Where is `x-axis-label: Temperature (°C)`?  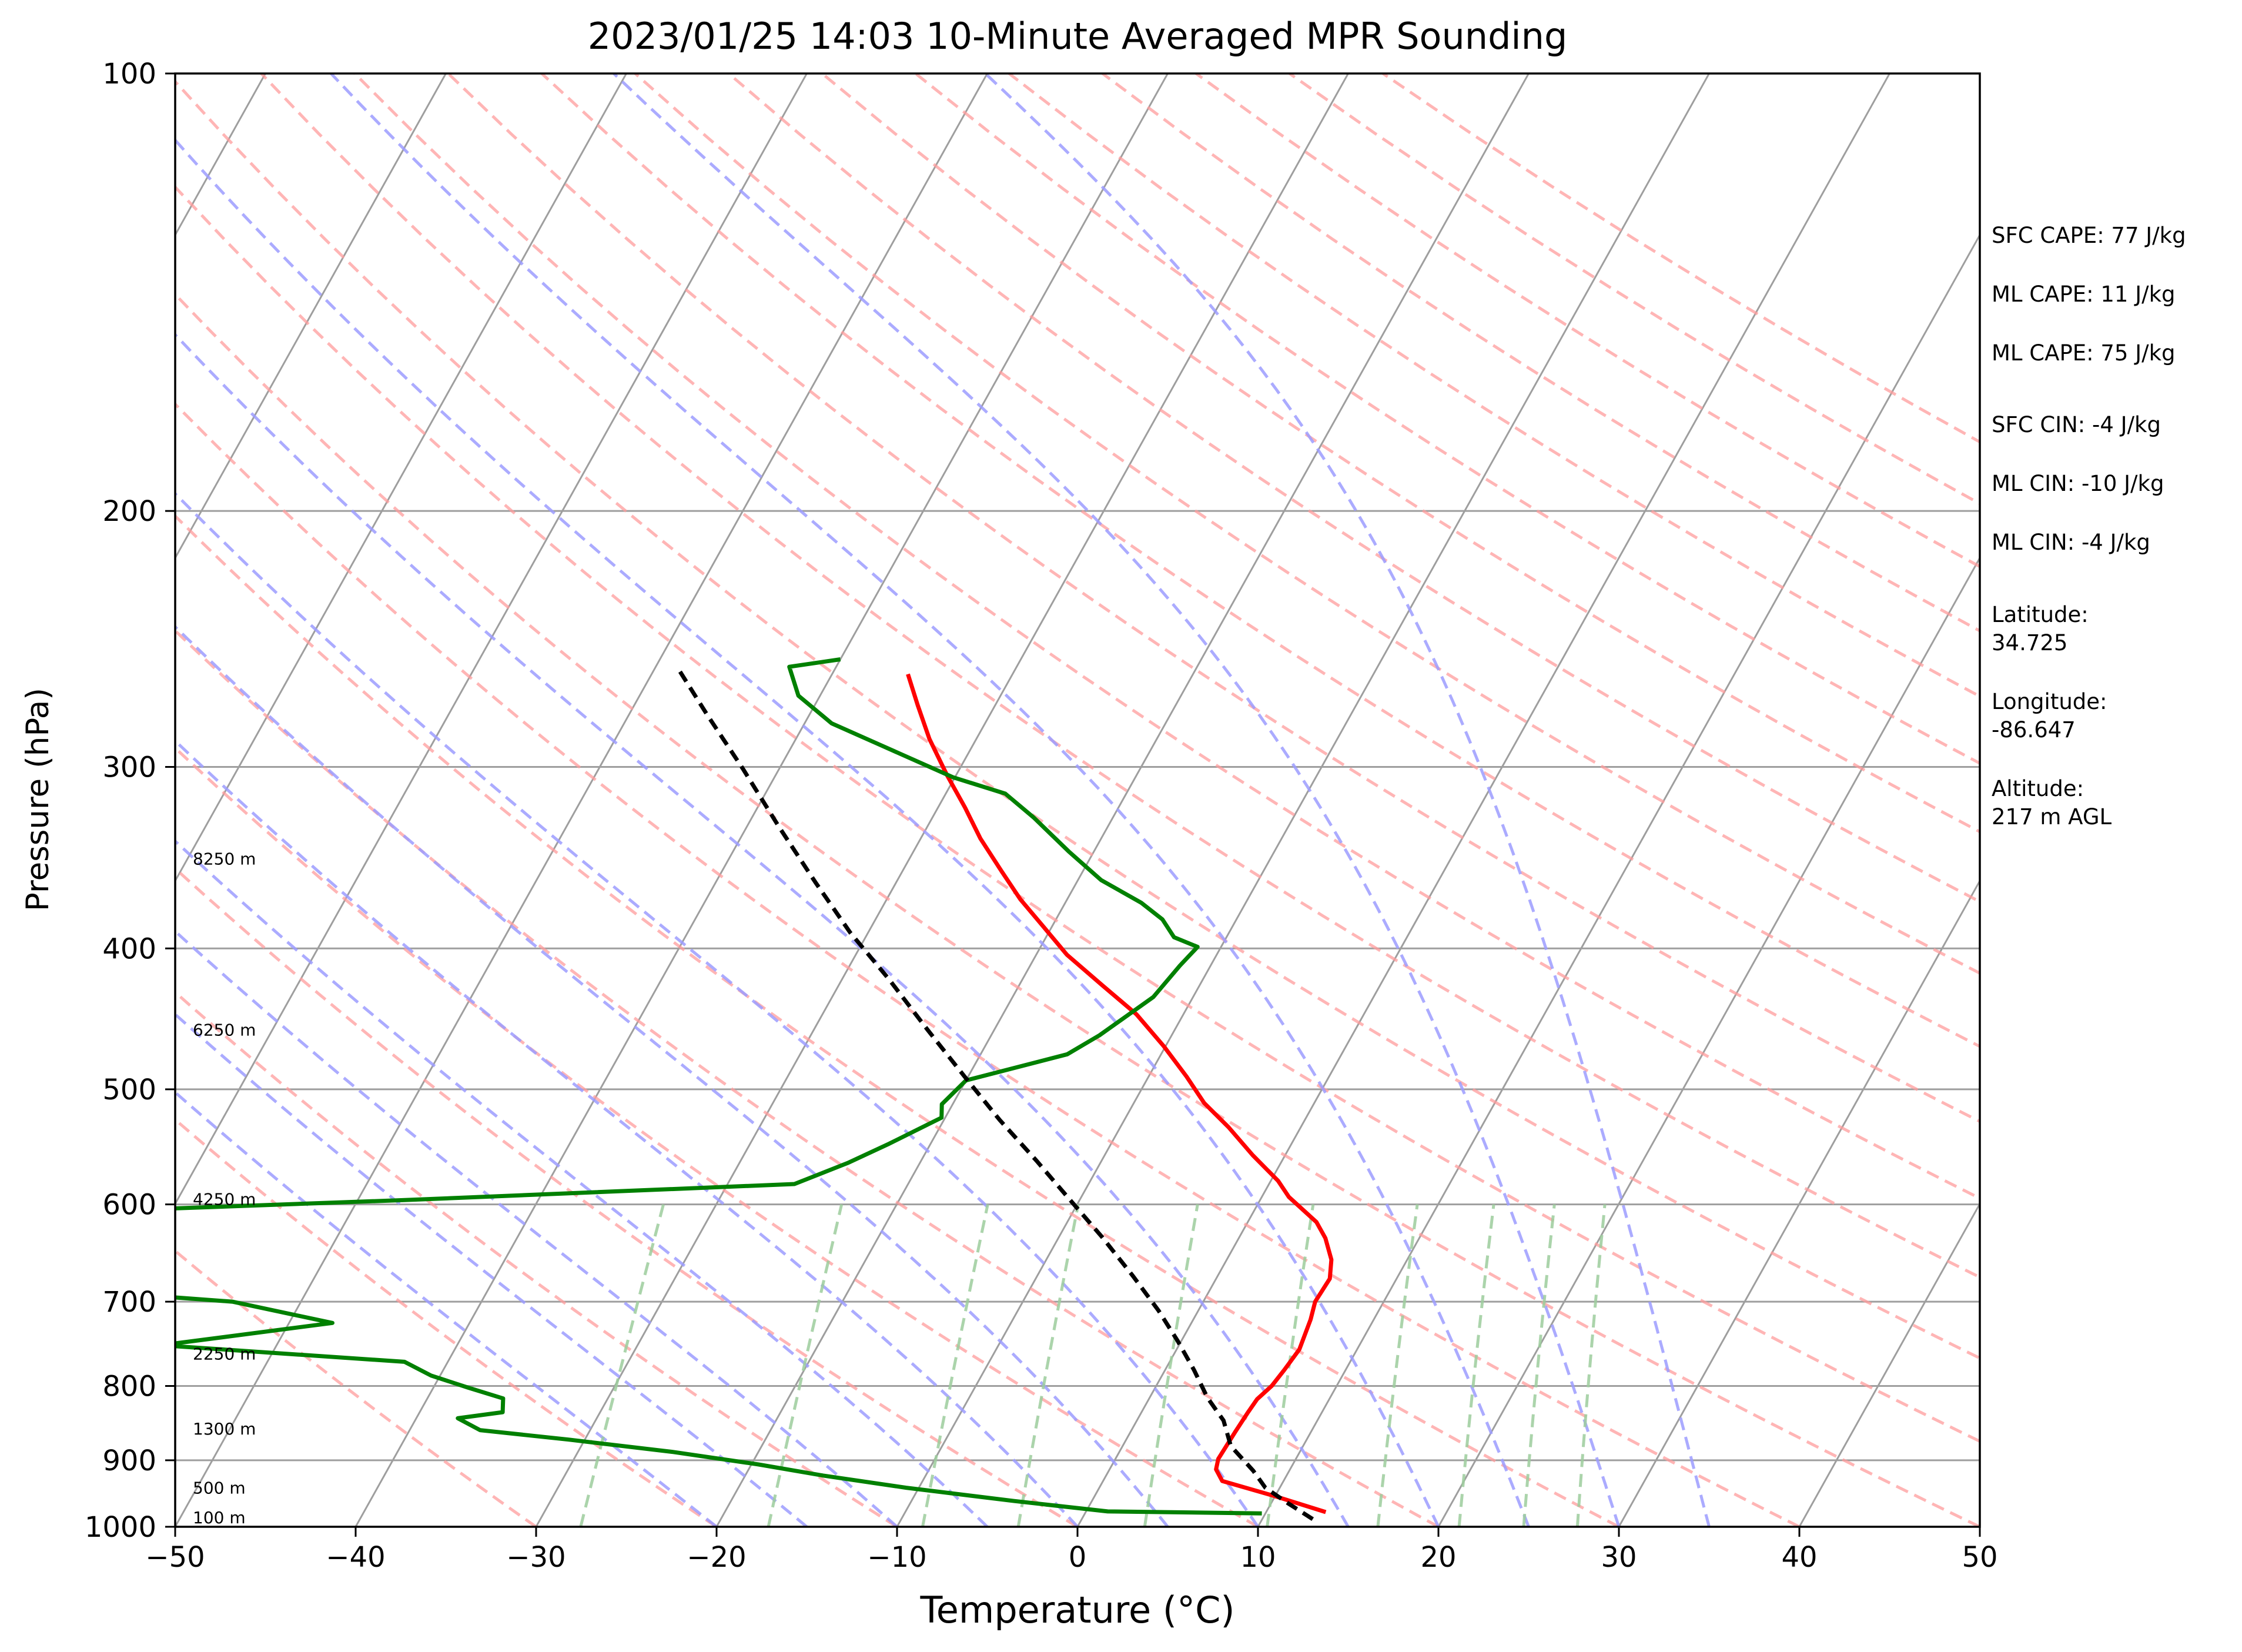 x-axis-label: Temperature (°C) is located at coordinates (1076, 1610).